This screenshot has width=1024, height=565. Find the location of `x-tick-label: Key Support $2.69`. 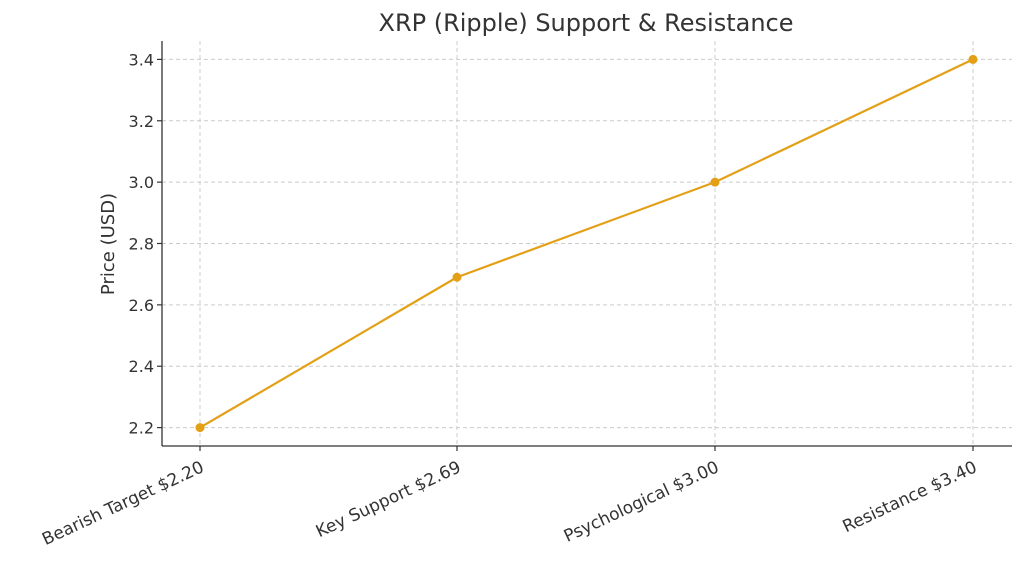

x-tick-label: Key Support $2.69 is located at coordinates (388, 499).